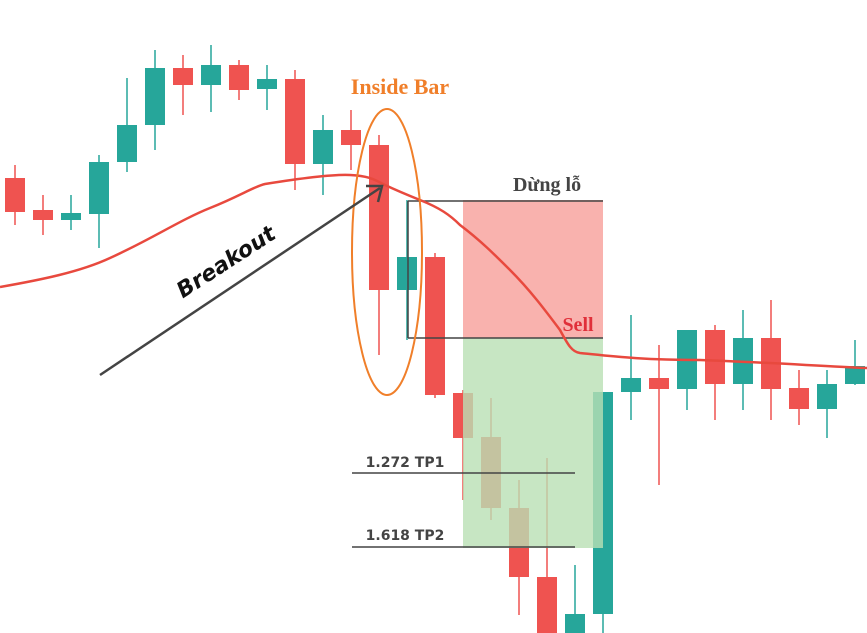 This screenshot has width=867, height=633. I want to click on stop-loss-label: Dừng lỗ, so click(547, 185).